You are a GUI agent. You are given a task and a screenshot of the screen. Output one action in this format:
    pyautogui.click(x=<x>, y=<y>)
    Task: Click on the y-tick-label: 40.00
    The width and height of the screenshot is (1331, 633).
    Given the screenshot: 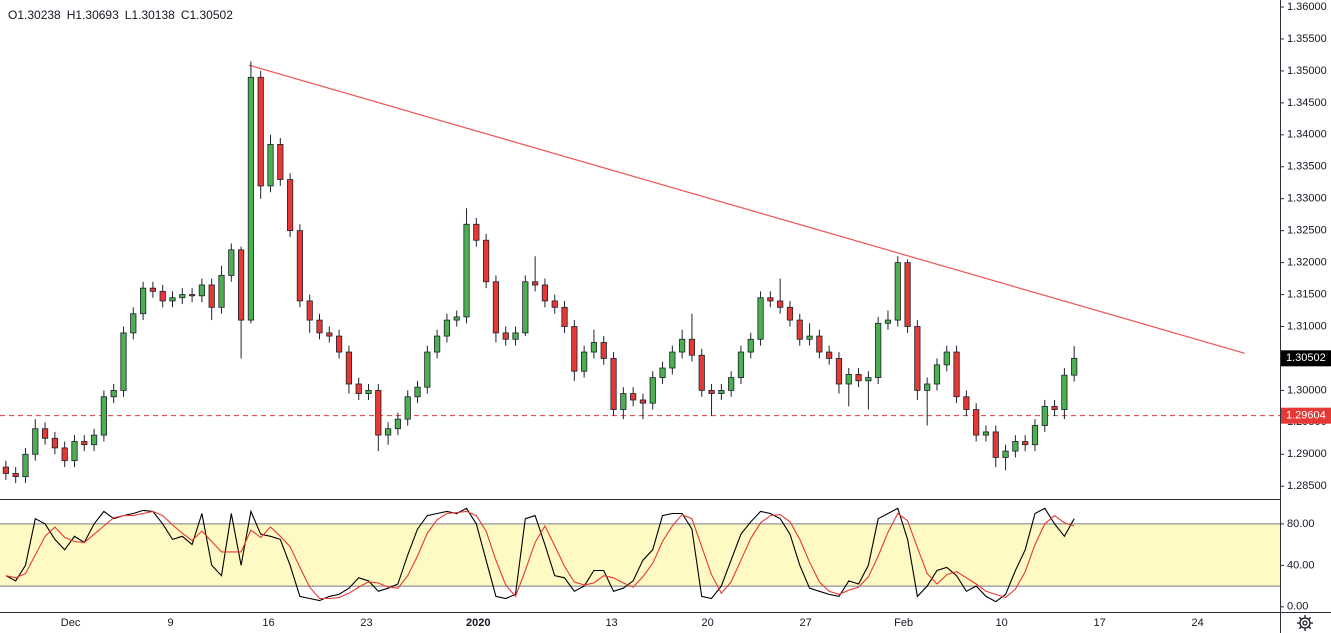 What is the action you would take?
    pyautogui.click(x=1301, y=565)
    